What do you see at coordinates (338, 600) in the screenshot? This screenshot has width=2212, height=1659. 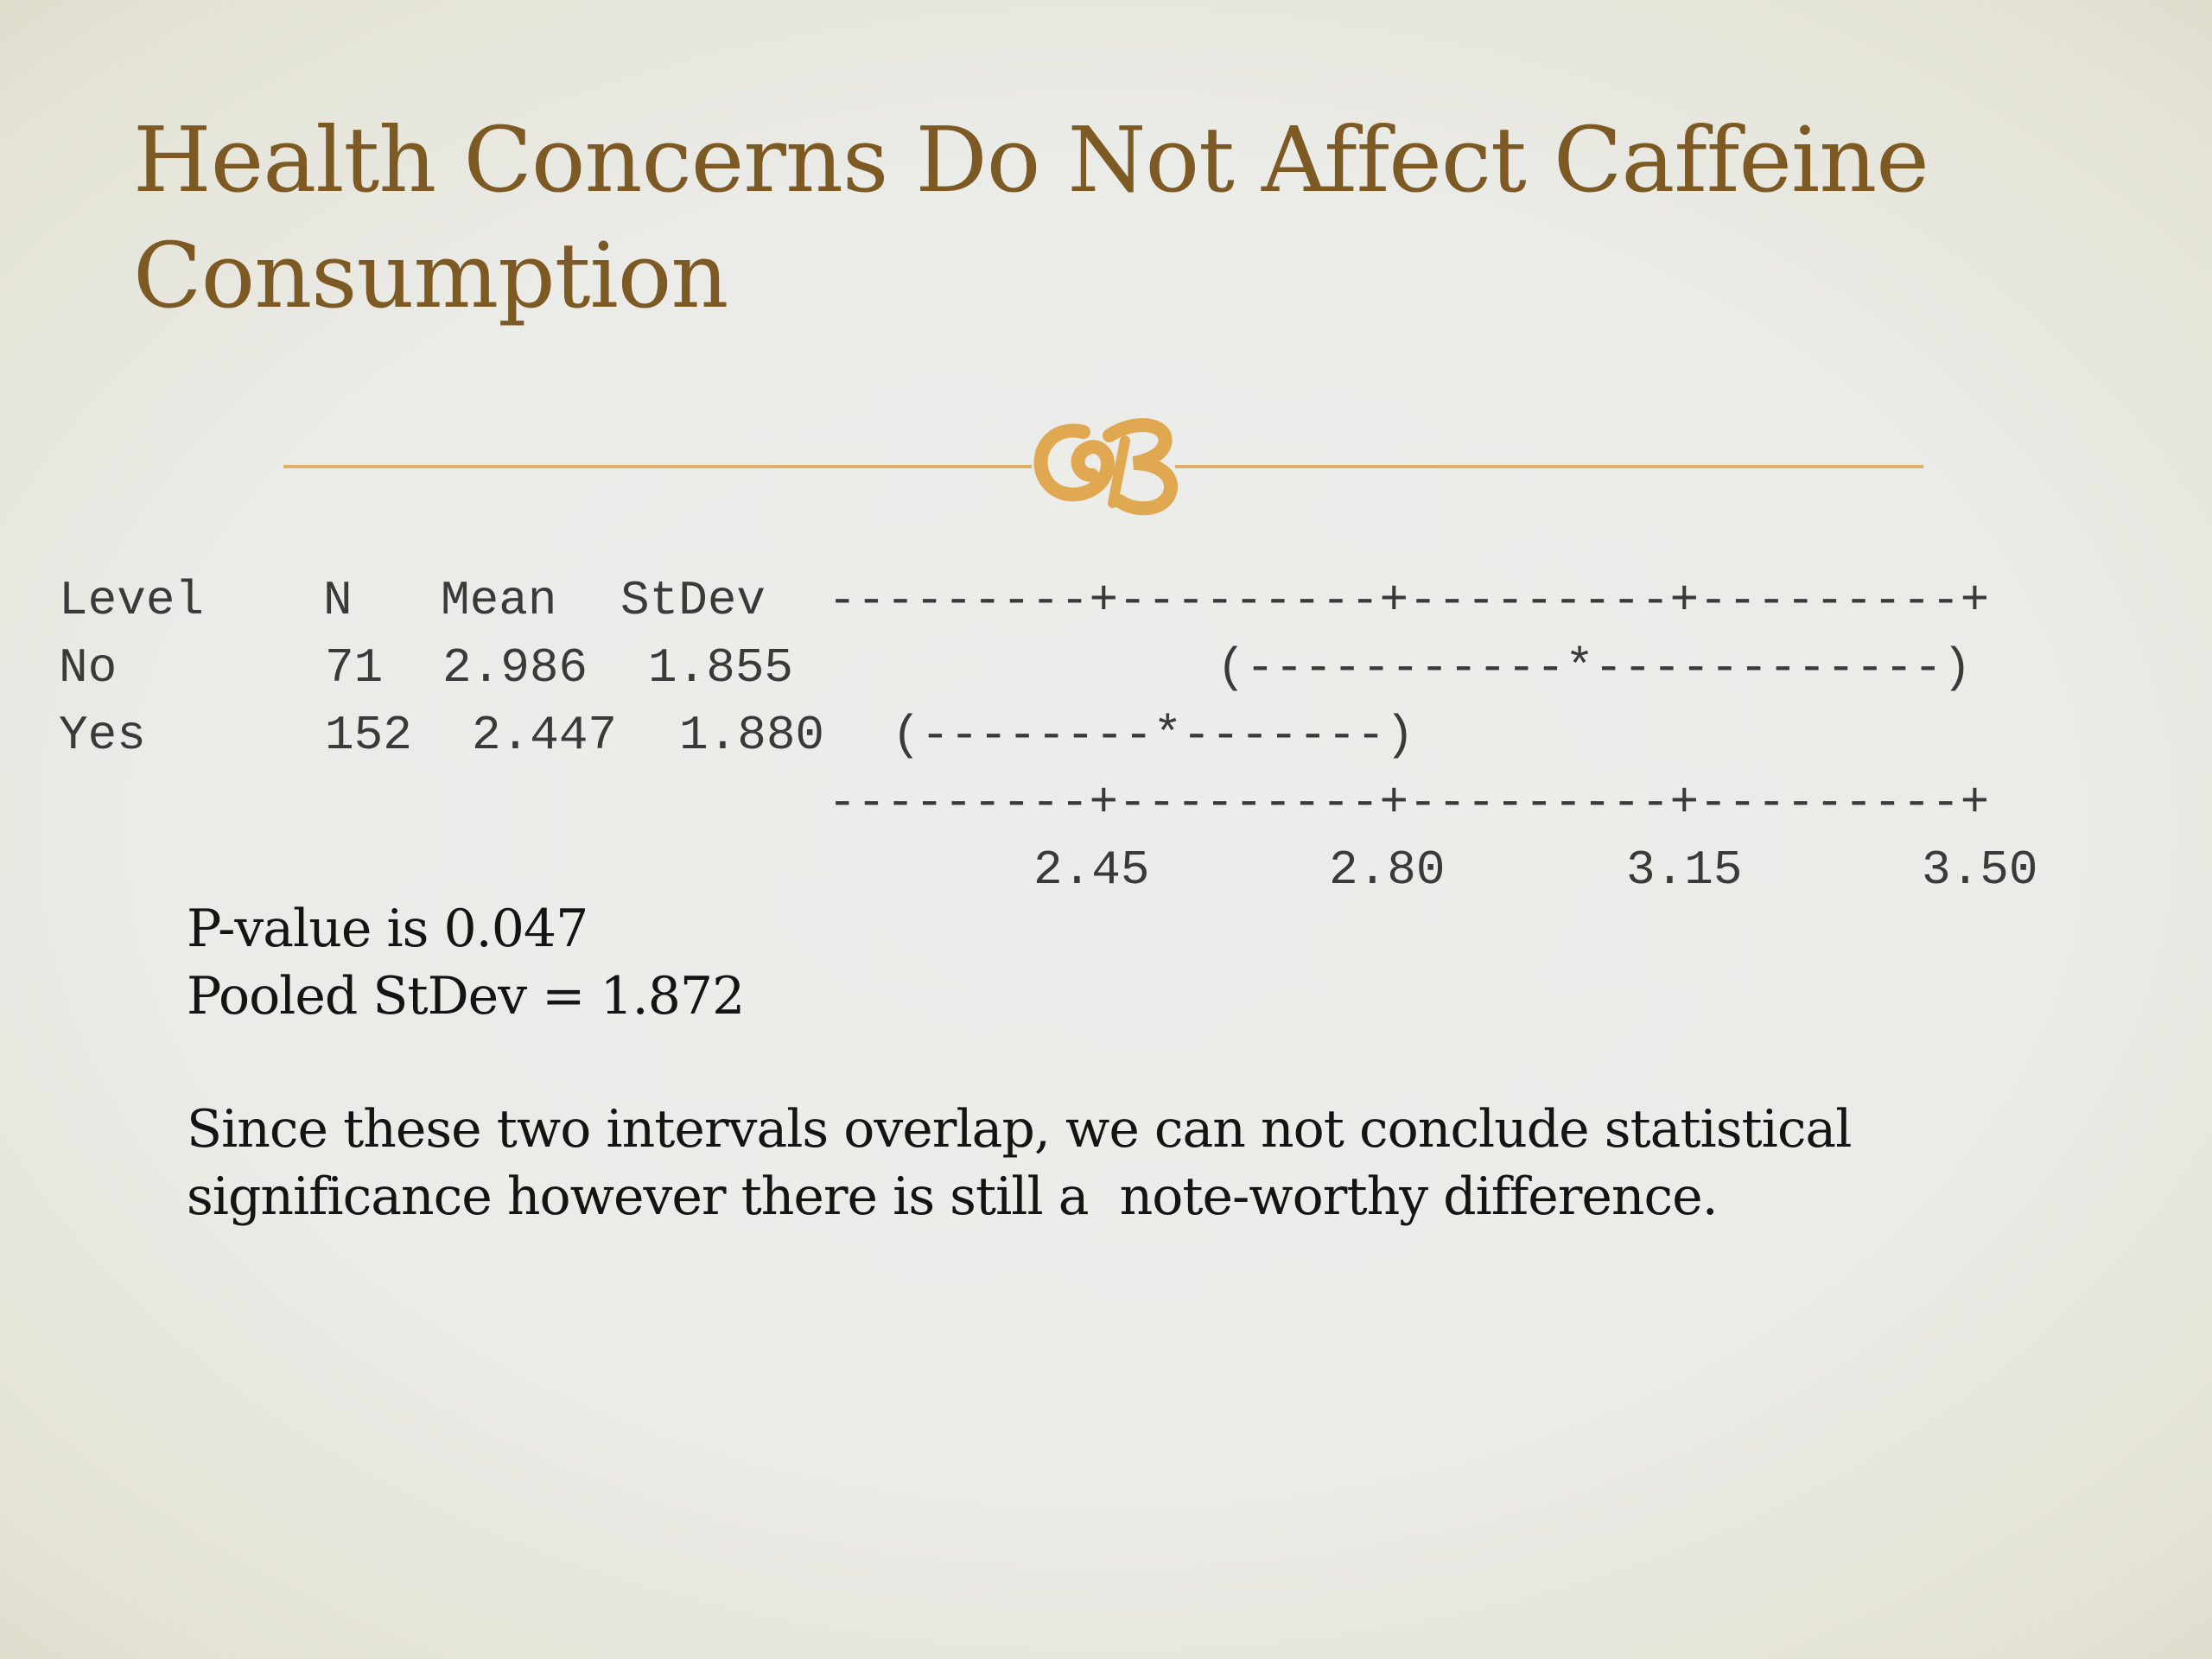 I see `header-n: N` at bounding box center [338, 600].